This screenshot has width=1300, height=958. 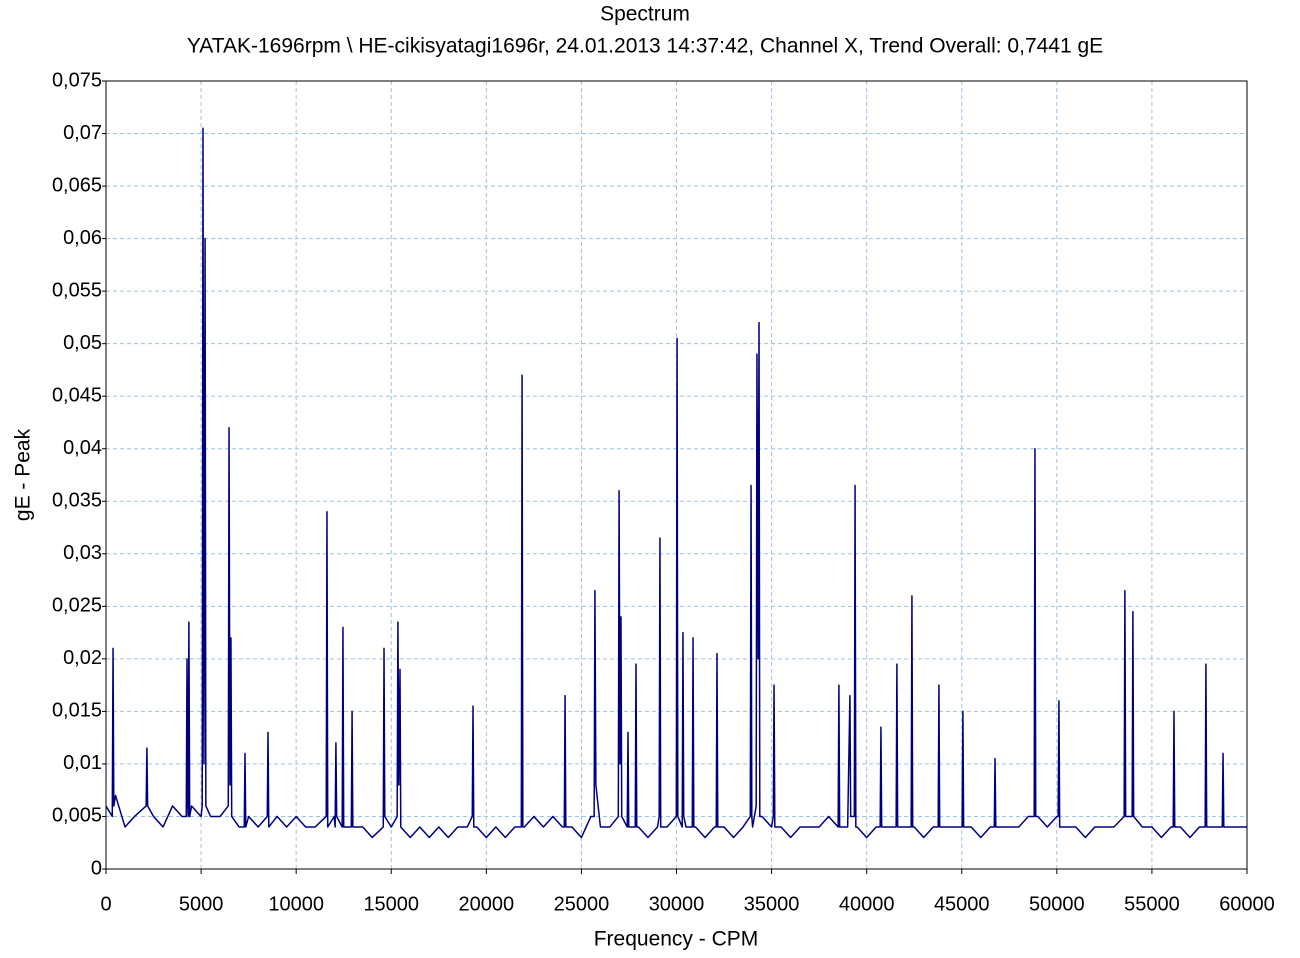 What do you see at coordinates (645, 14) in the screenshot?
I see `chart-title: Spectrum` at bounding box center [645, 14].